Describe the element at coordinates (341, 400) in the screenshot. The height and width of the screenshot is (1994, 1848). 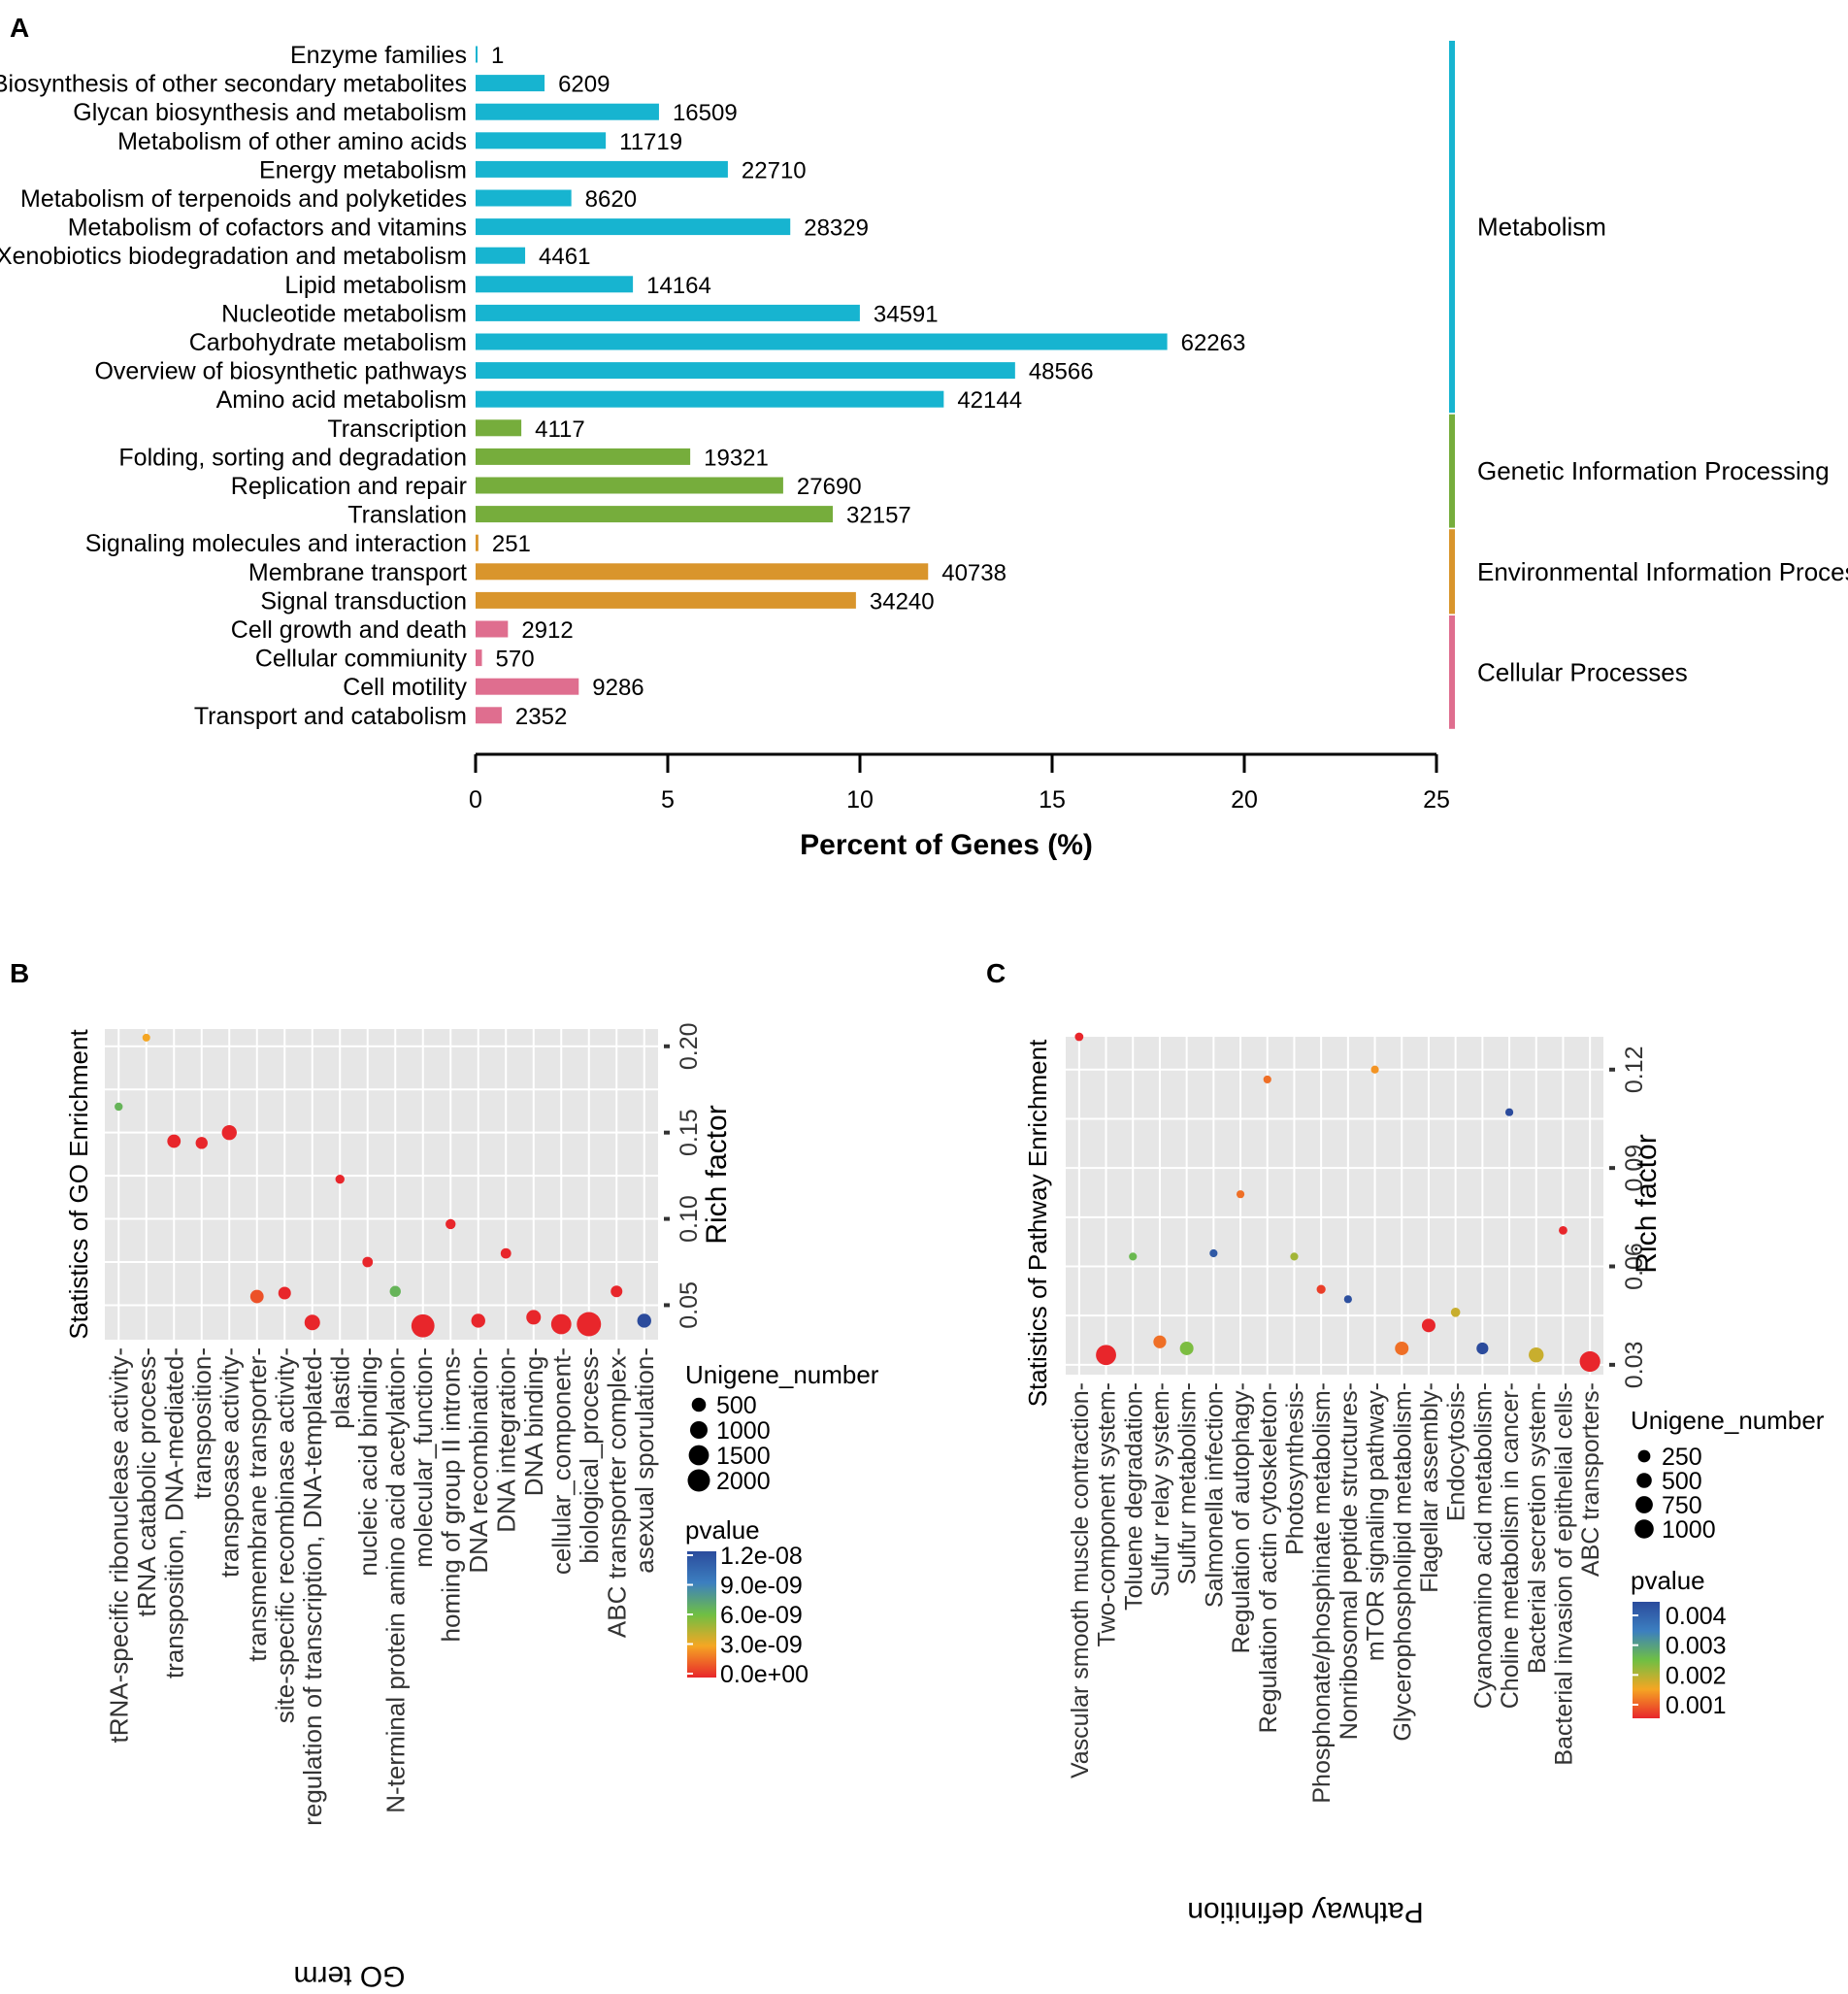
I see `bar-category-label: Amino acid metabolism` at that location.